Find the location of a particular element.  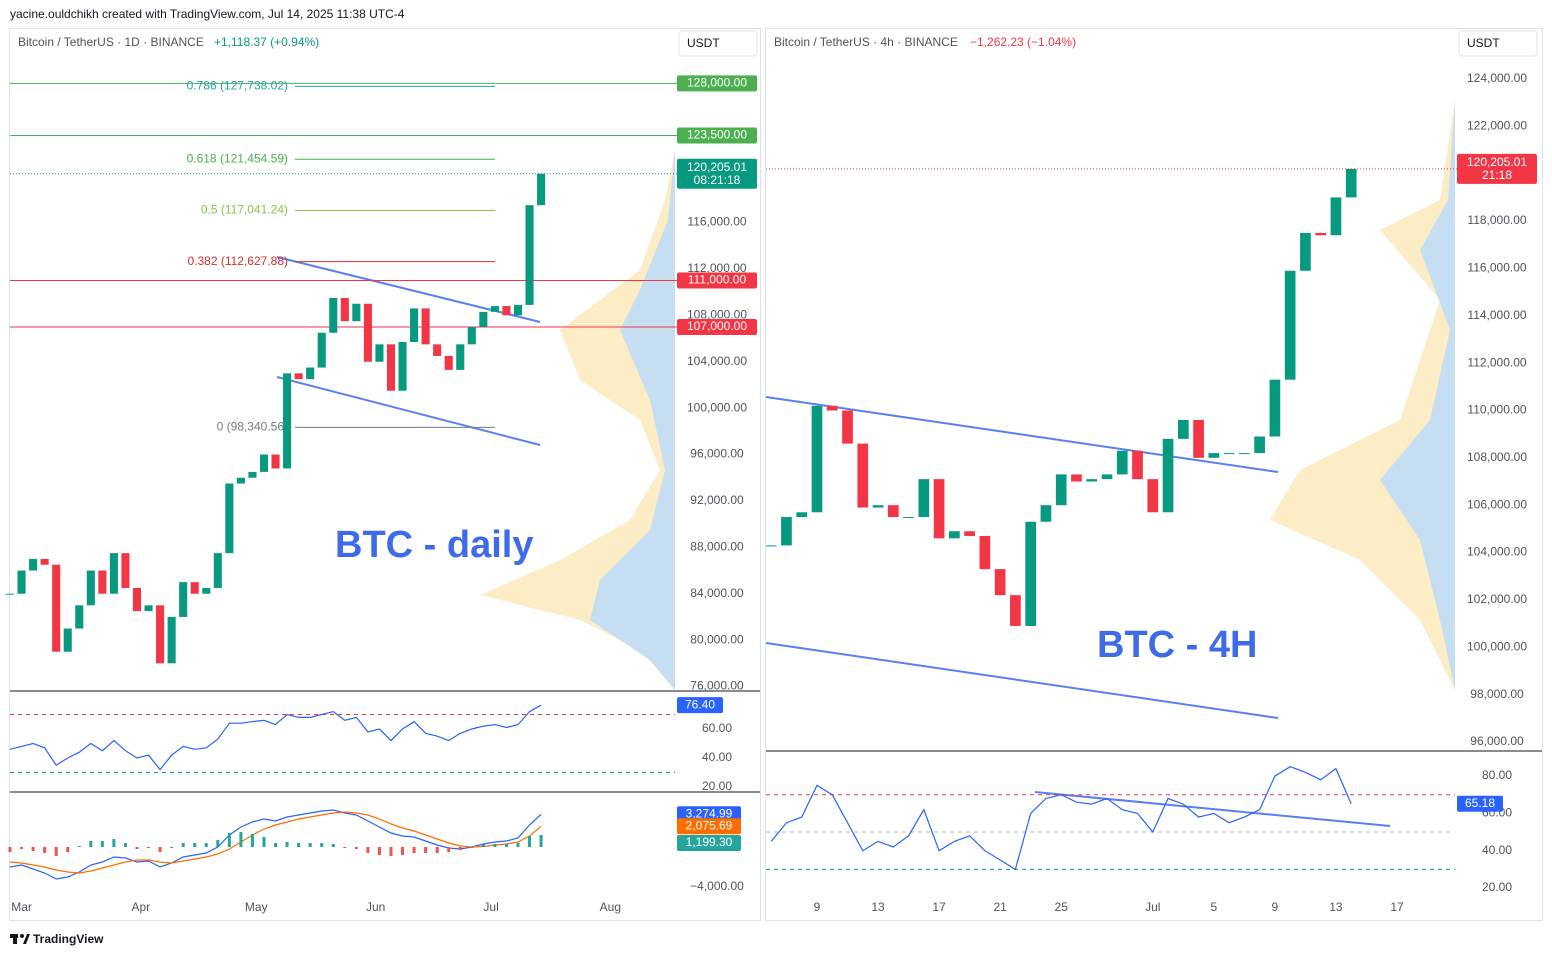

y-tick-label: 80,000.00 is located at coordinates (717, 639).